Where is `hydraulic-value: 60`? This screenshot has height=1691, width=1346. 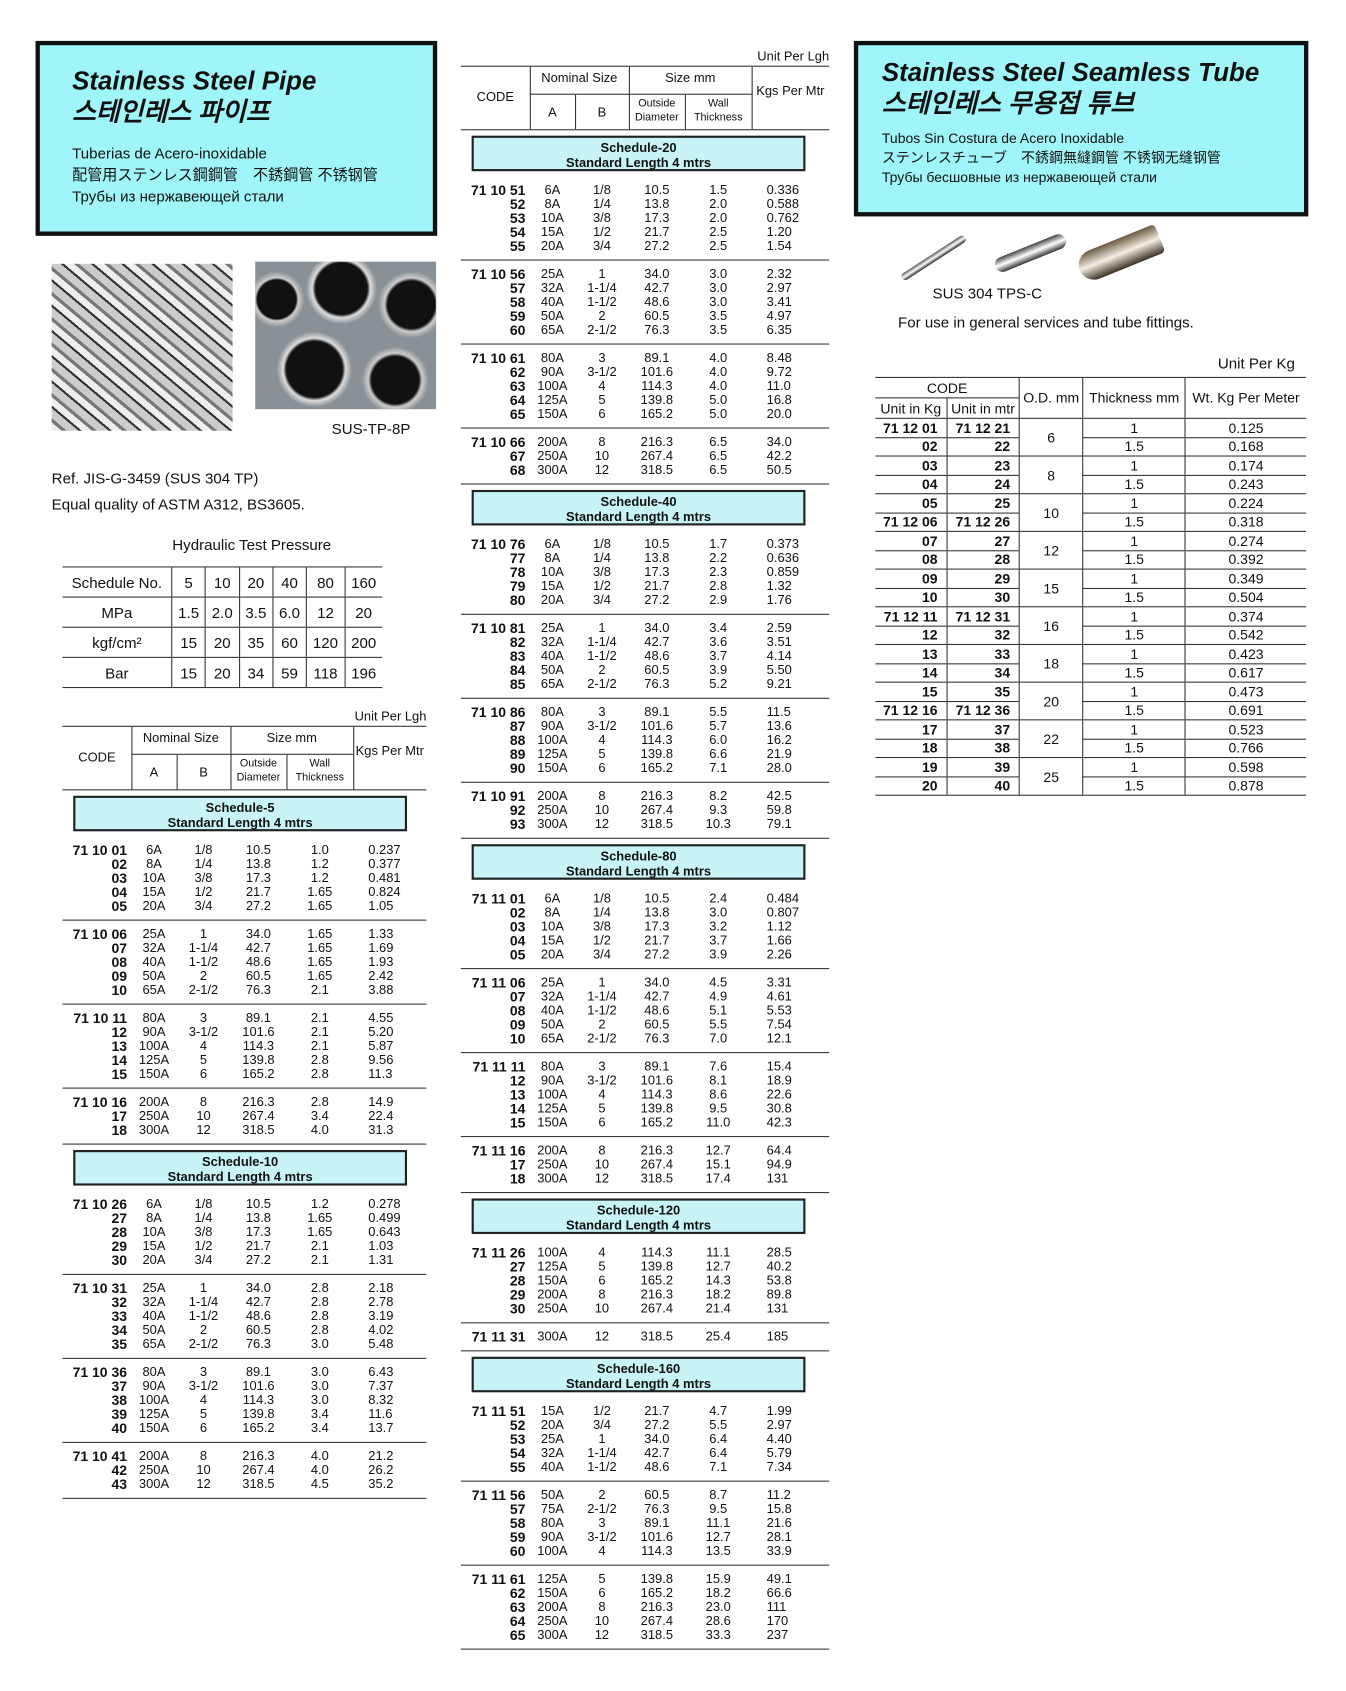
hydraulic-value: 60 is located at coordinates (289, 642).